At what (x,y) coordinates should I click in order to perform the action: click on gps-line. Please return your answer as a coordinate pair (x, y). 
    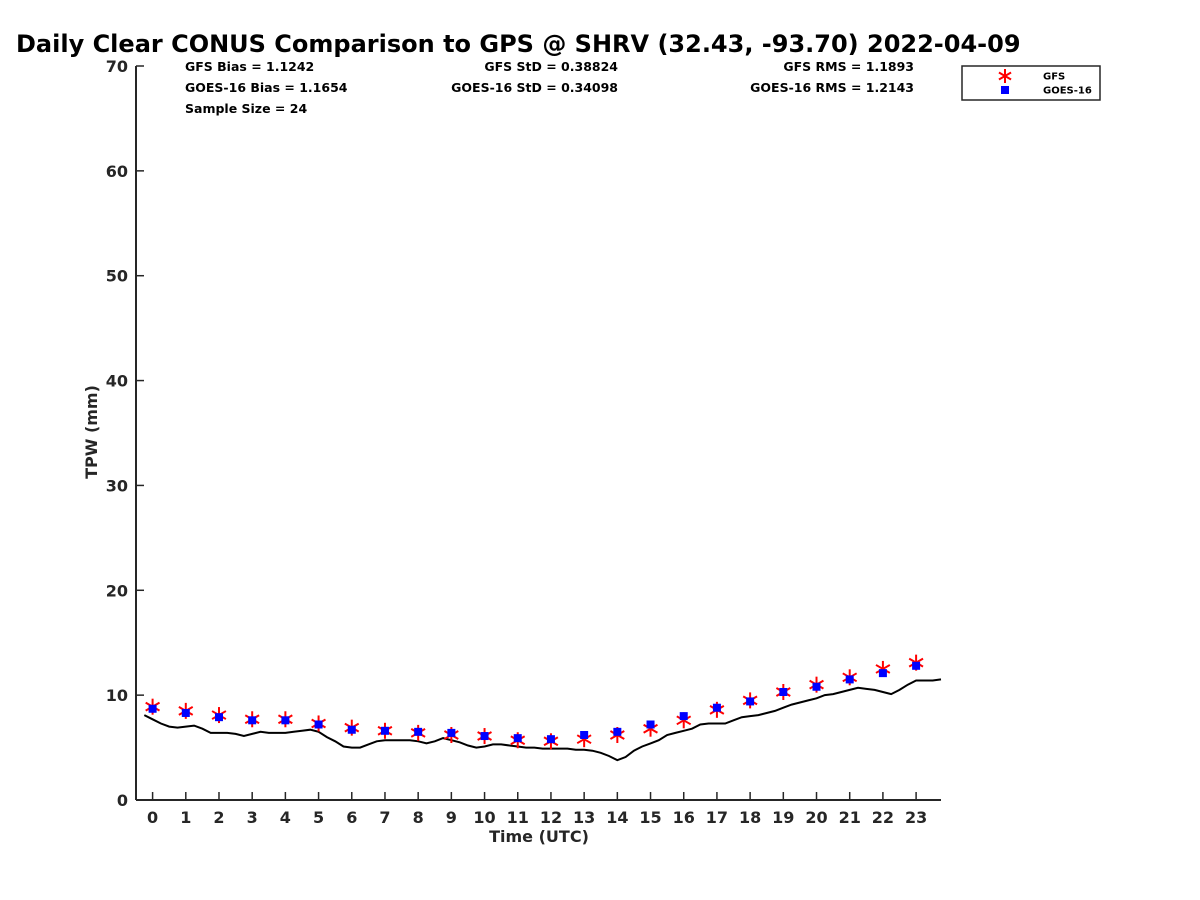
    Looking at the image, I should click on (542, 720).